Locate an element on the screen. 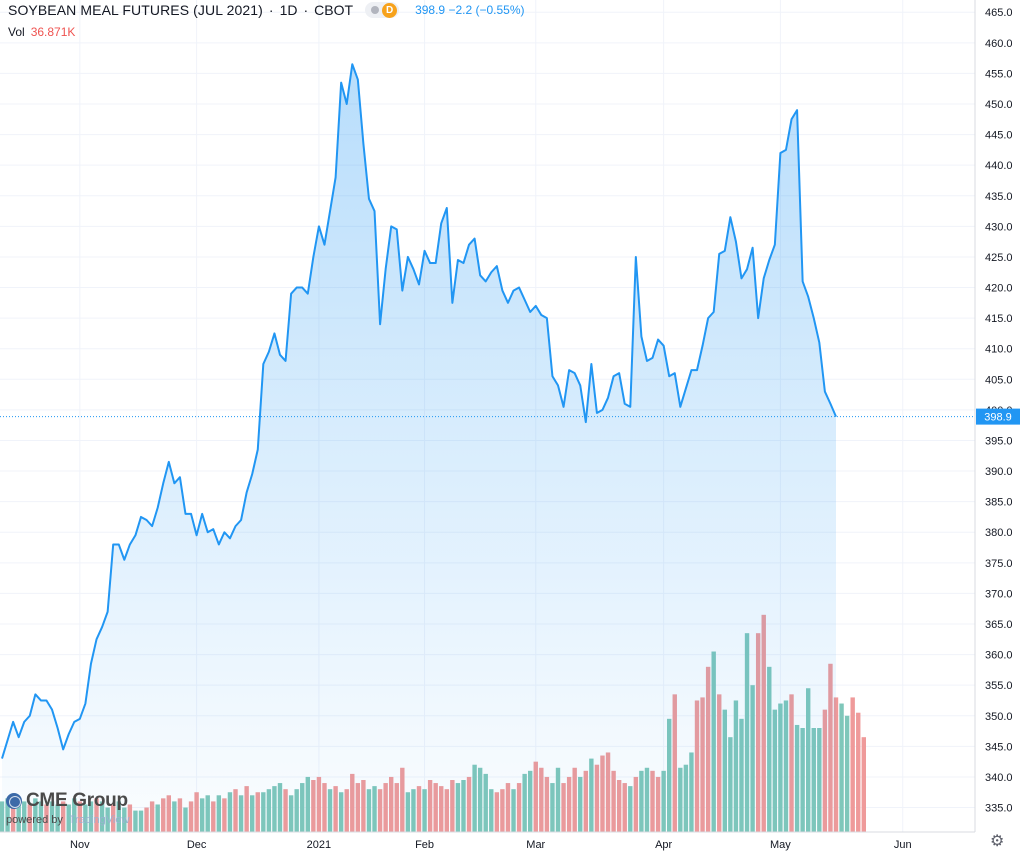  y-tick-label: 430.0 is located at coordinates (999, 227).